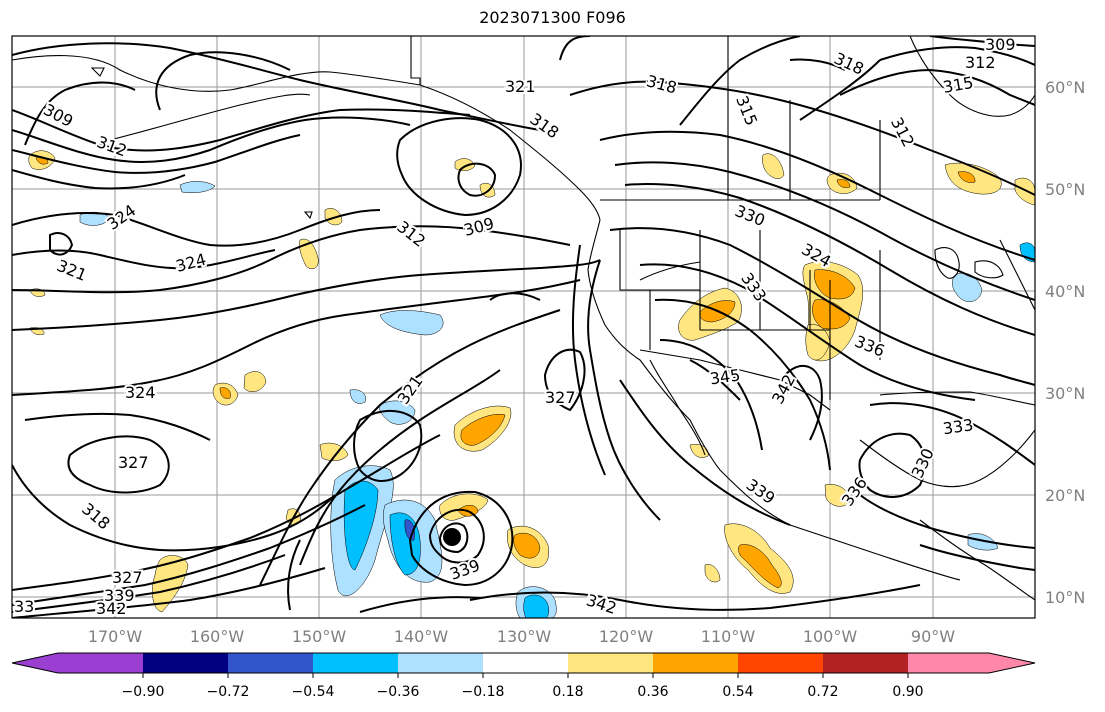  What do you see at coordinates (520, 86) in the screenshot?
I see `contour-label: 321` at bounding box center [520, 86].